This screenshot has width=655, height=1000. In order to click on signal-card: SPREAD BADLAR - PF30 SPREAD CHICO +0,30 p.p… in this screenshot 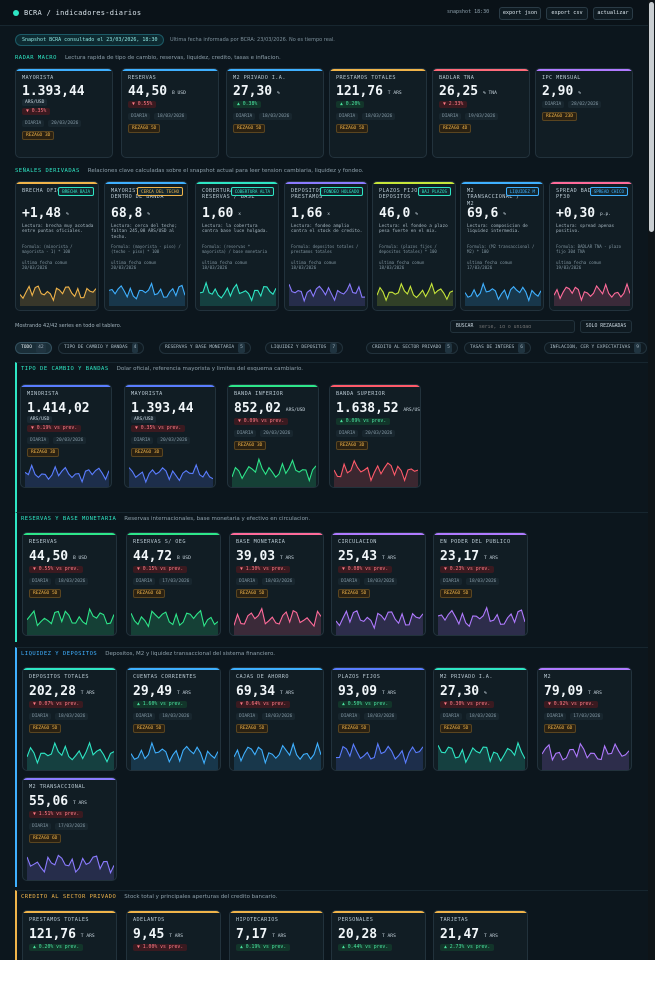, I will do `click(591, 246)`.